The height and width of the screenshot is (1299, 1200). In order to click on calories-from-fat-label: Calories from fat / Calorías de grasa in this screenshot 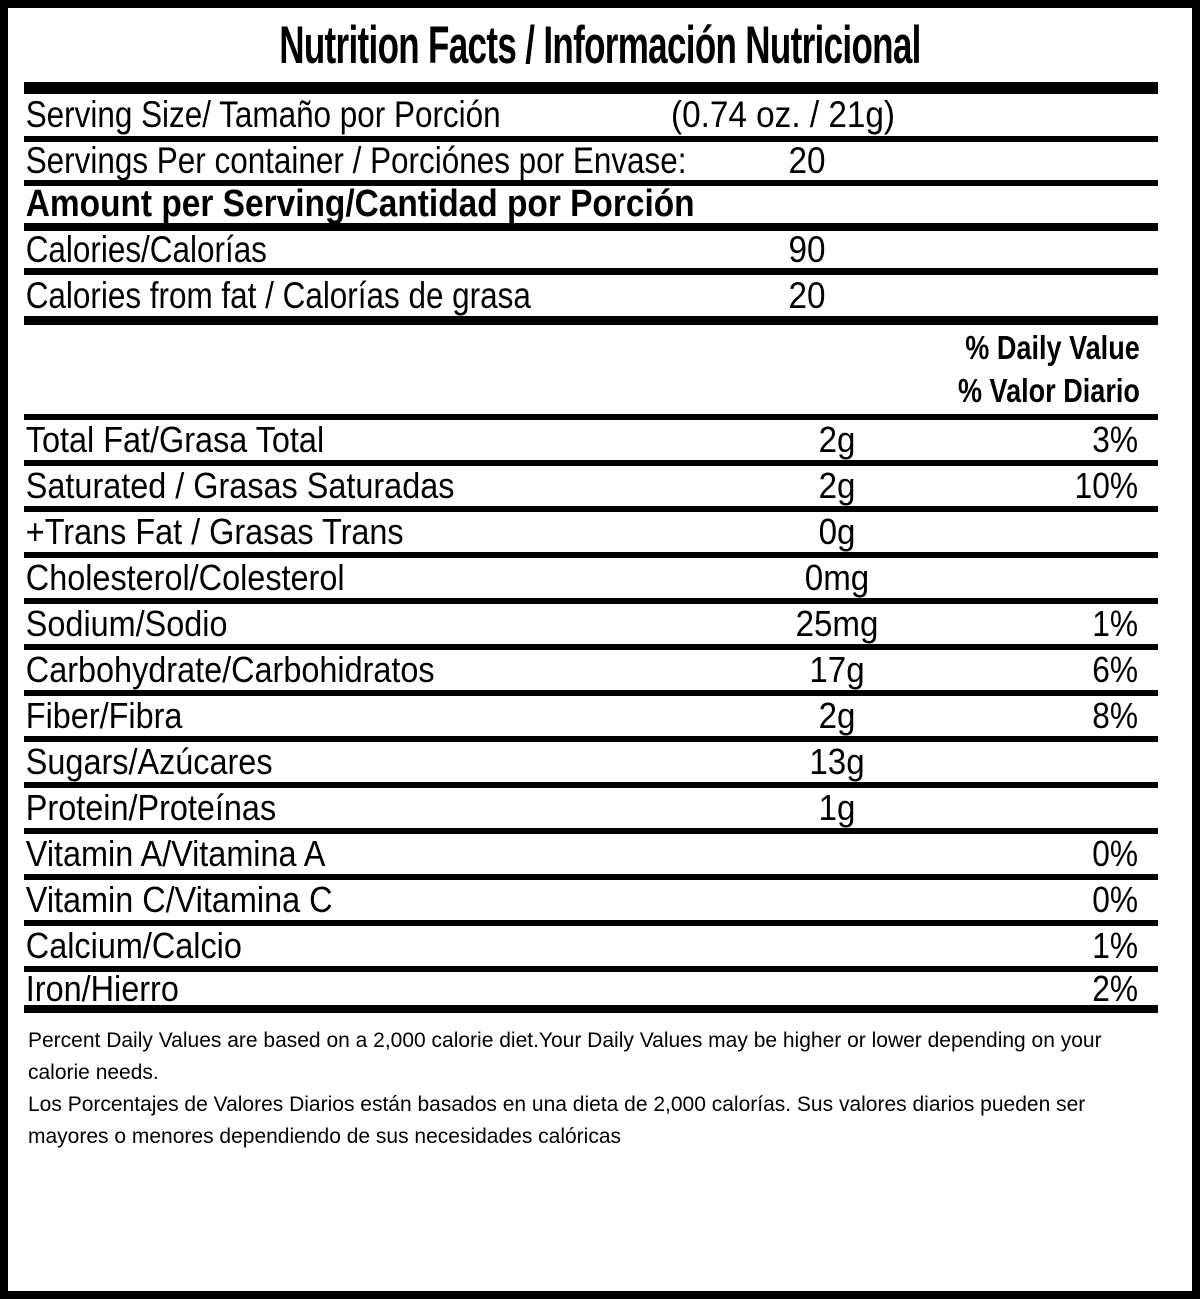, I will do `click(278, 295)`.